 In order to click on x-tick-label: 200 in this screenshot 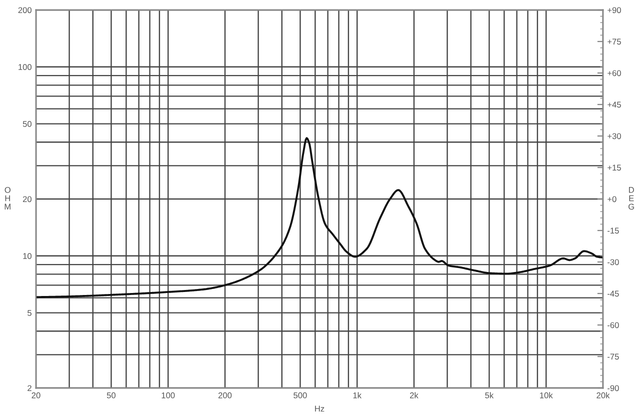, I will do `click(225, 395)`.